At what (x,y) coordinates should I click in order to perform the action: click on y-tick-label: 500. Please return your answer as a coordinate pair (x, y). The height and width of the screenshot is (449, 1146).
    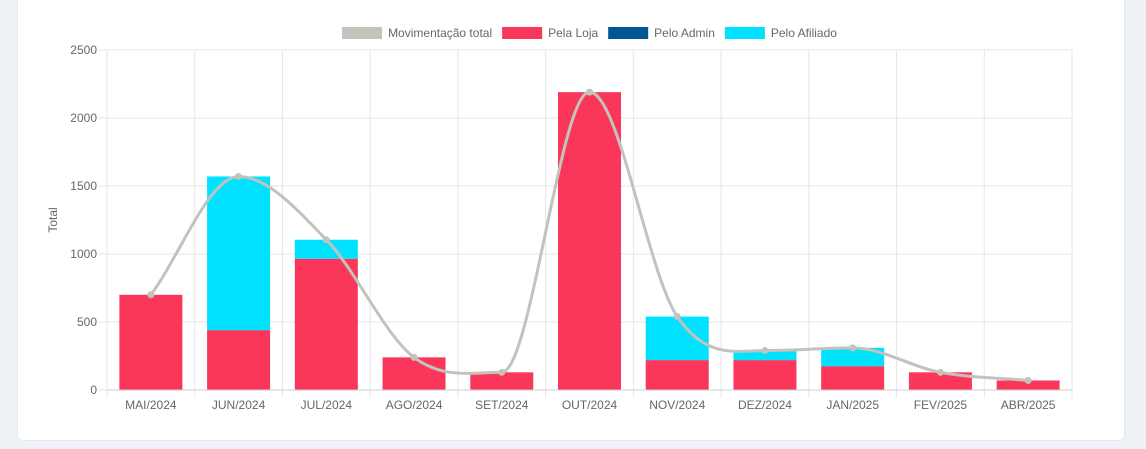
    Looking at the image, I should click on (87, 322).